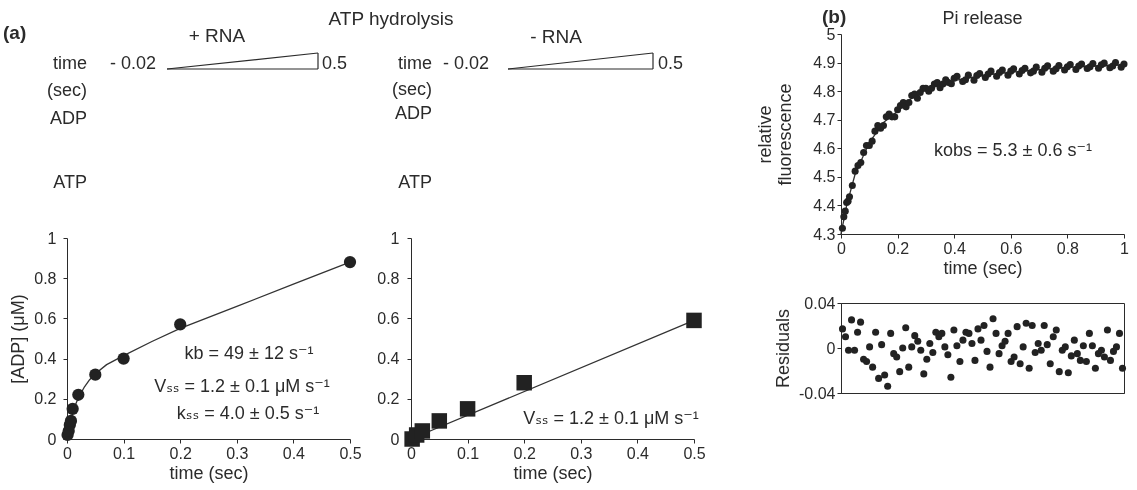  What do you see at coordinates (982, 18) in the screenshot?
I see `chart-title: Pi release` at bounding box center [982, 18].